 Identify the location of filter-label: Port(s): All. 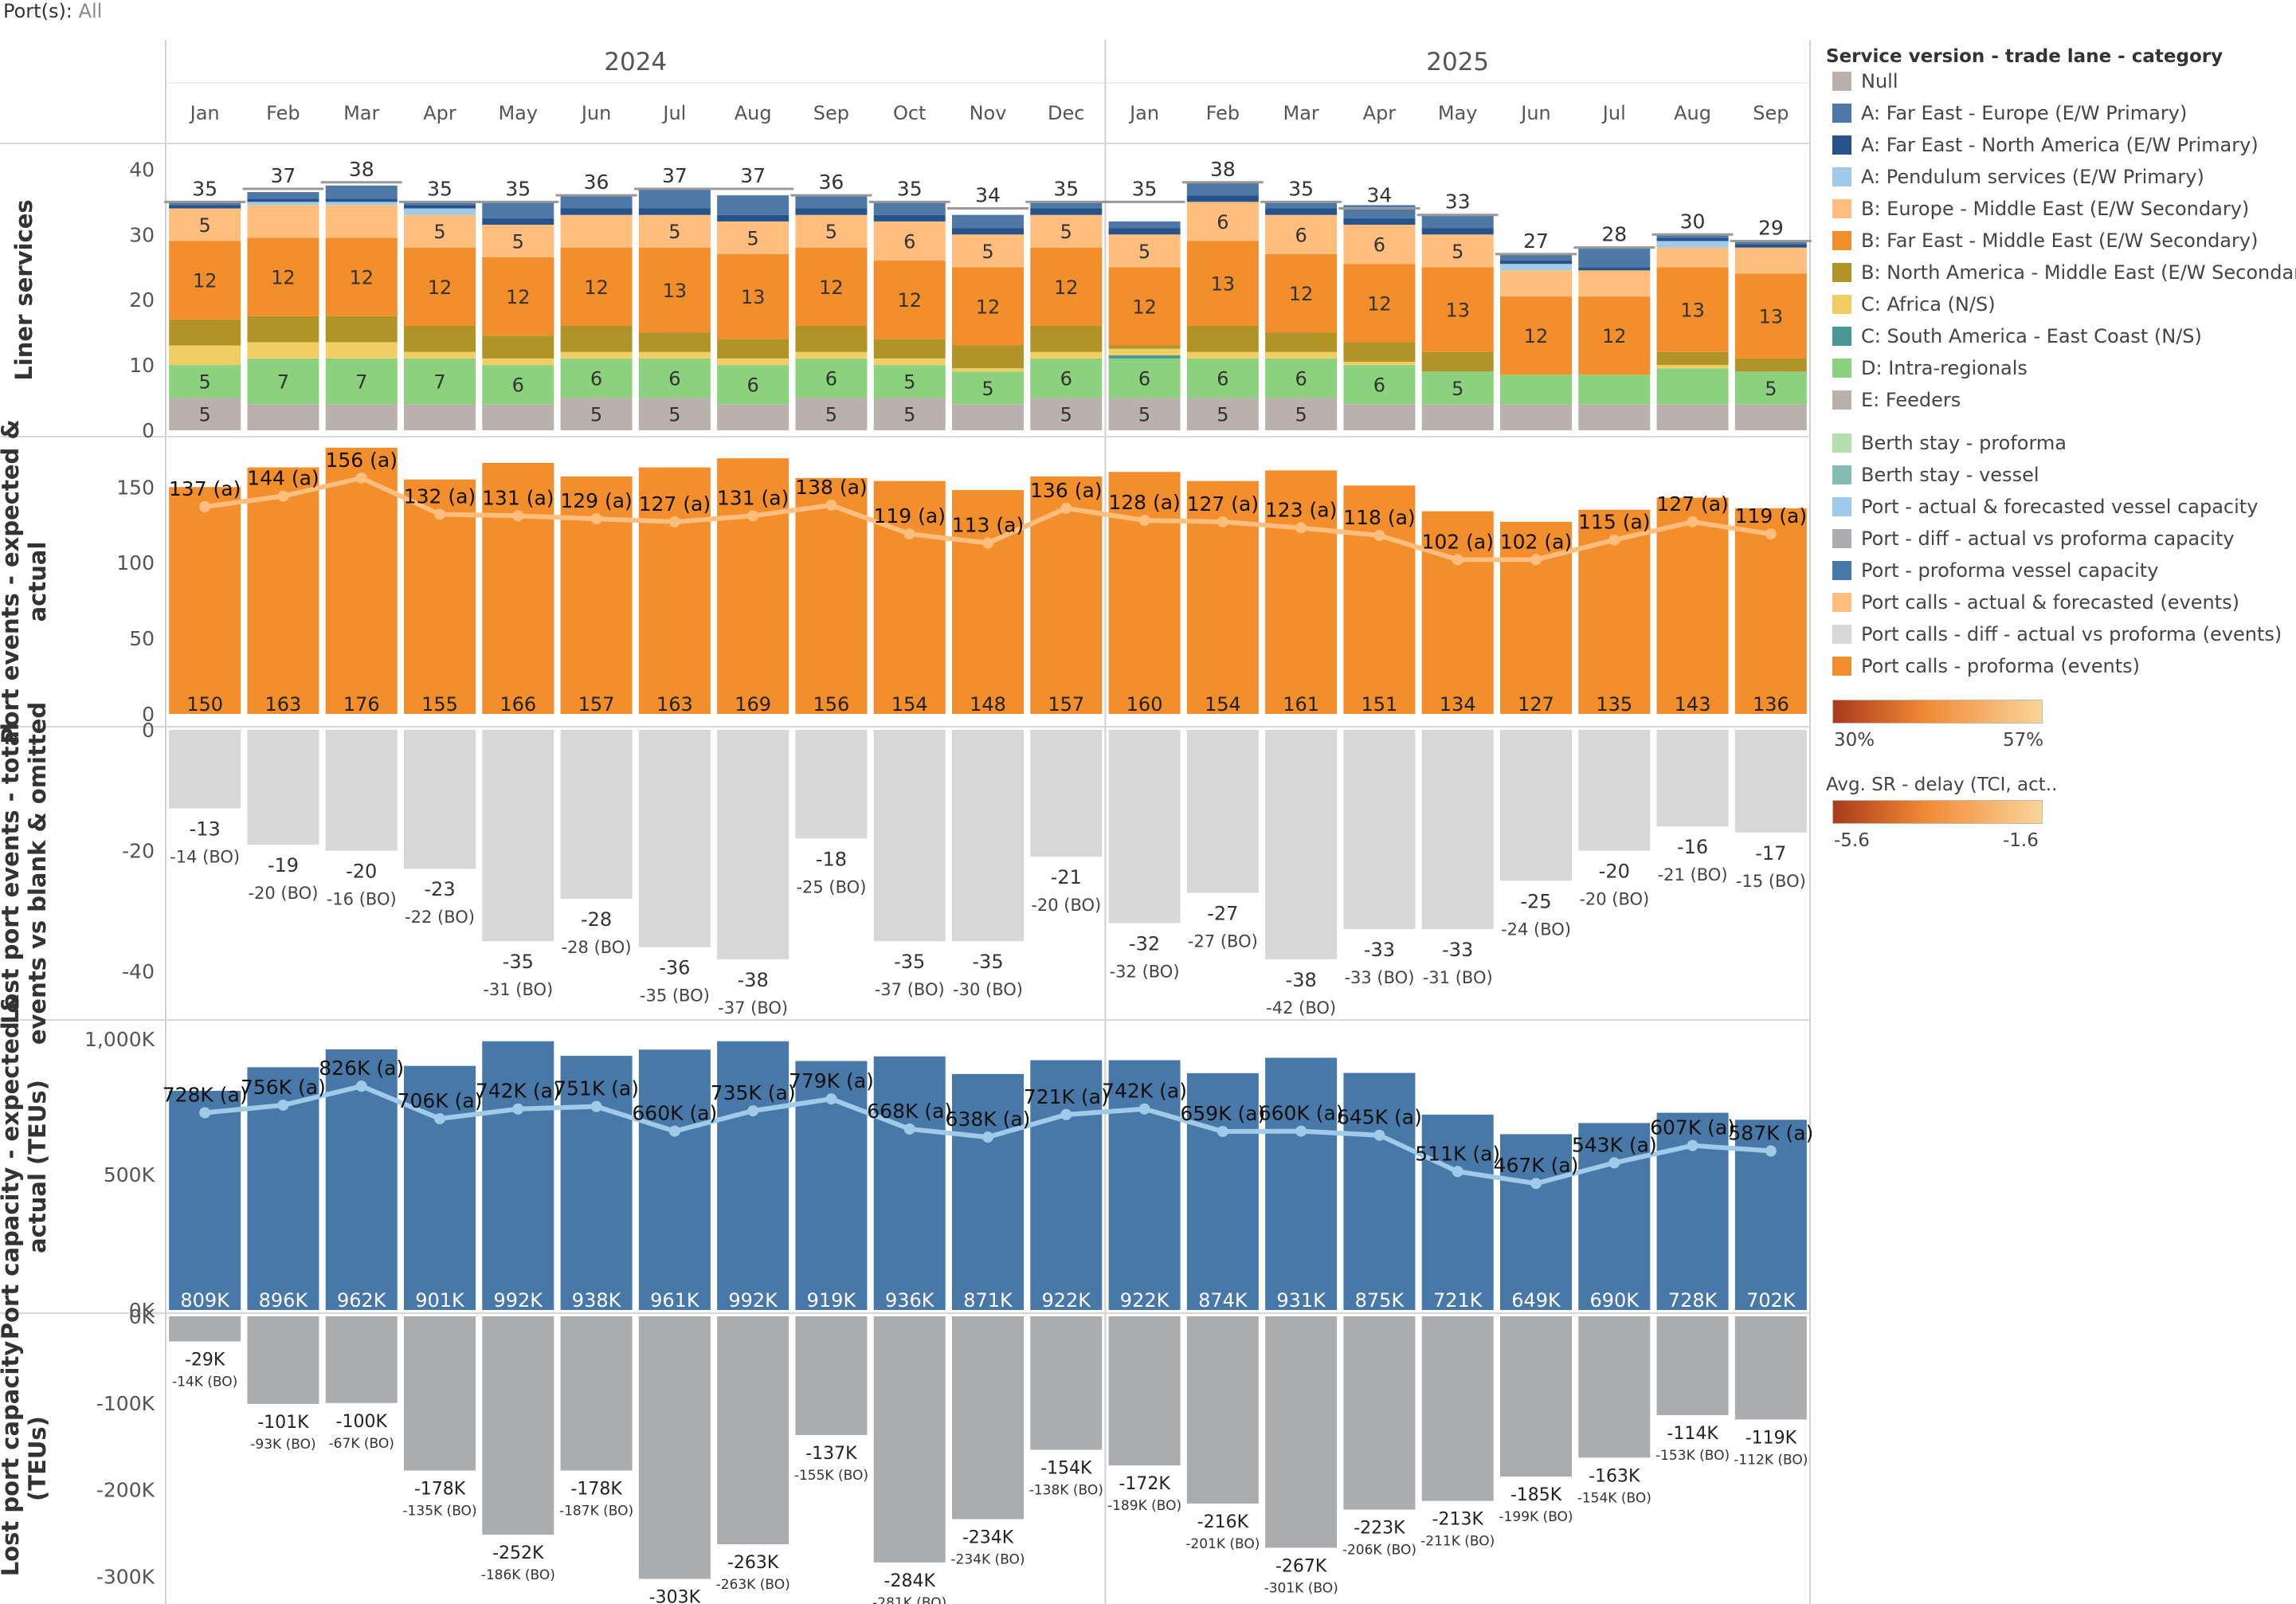
(53, 11).